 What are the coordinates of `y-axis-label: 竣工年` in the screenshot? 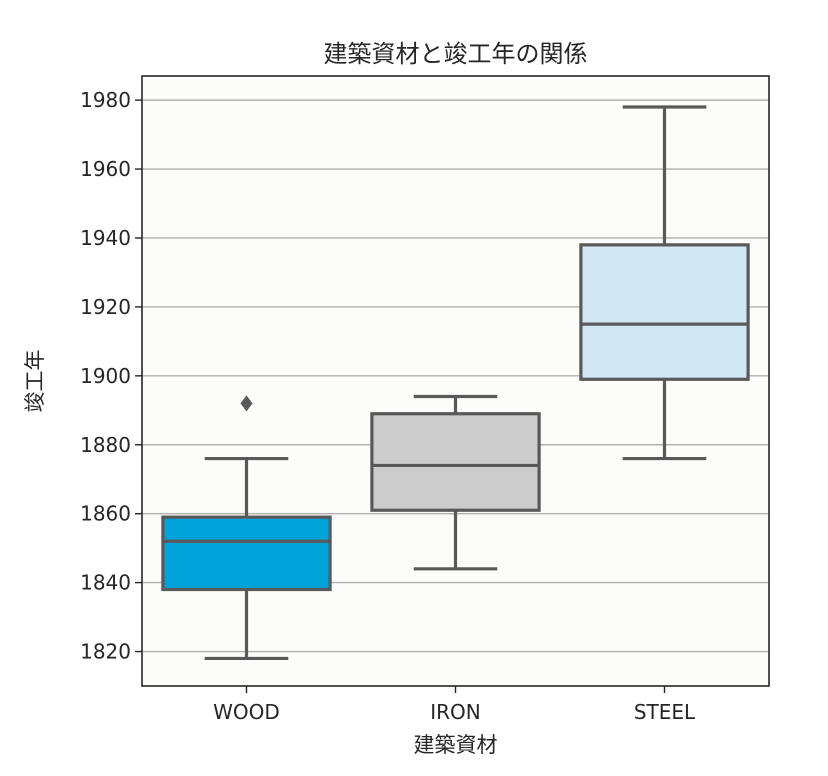 It's located at (35, 381).